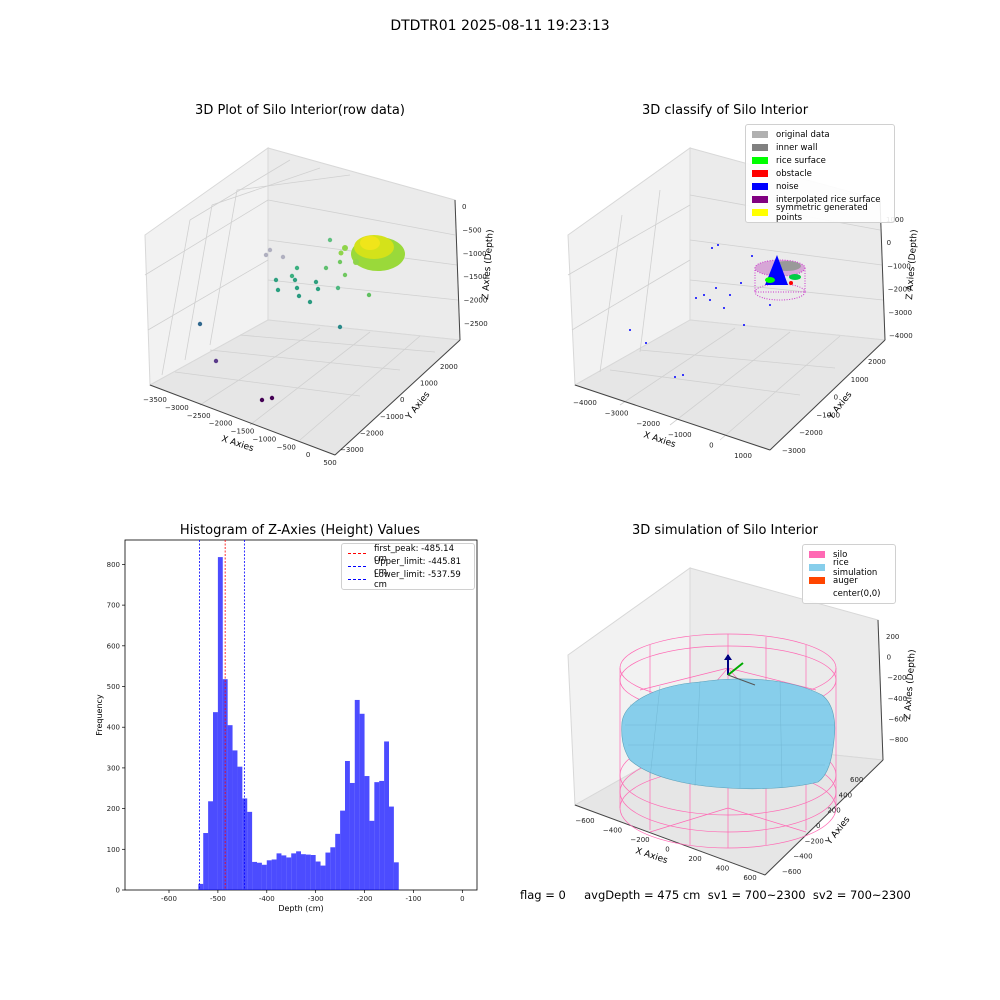 The height and width of the screenshot is (1000, 1000). I want to click on p1-xticks-tick: 500, so click(329, 463).